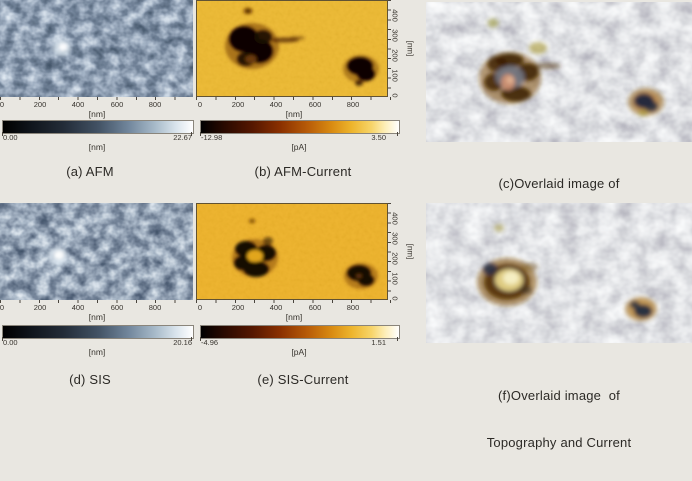 The image size is (692, 481). What do you see at coordinates (294, 311) in the screenshot?
I see `e-x-axis: 0 200 400 600 800 [nm]` at bounding box center [294, 311].